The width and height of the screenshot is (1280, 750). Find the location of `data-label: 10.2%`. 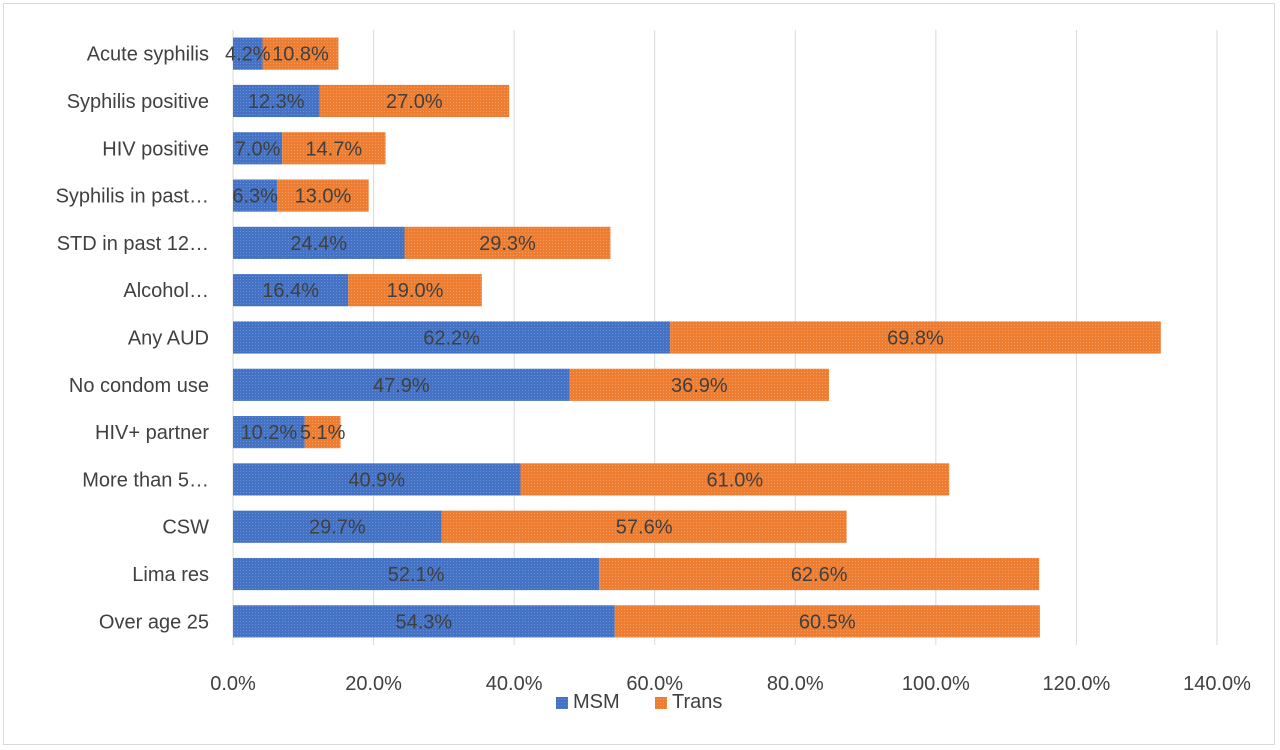

data-label: 10.2% is located at coordinates (268, 433).